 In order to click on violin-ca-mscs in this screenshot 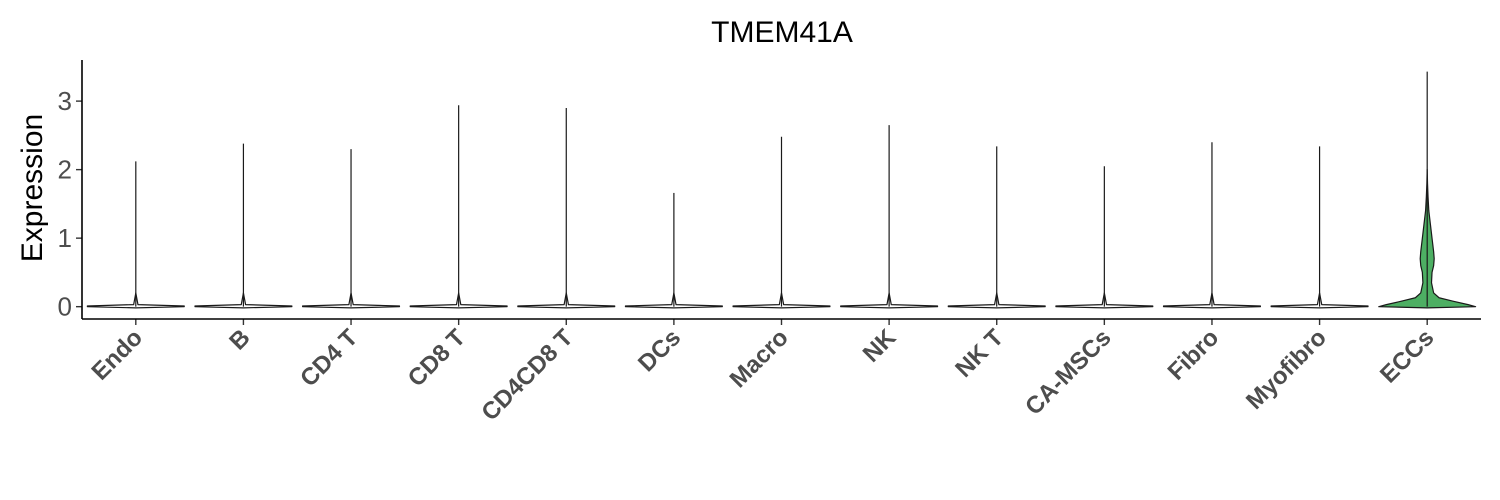, I will do `click(1104, 237)`.